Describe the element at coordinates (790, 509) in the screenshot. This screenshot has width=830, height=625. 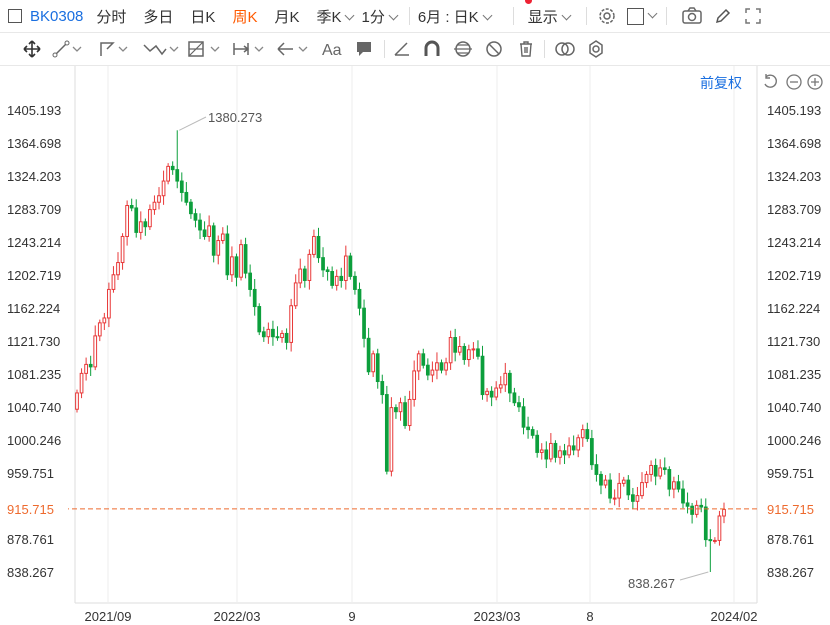
I see `current-price-label-right: 915.715` at that location.